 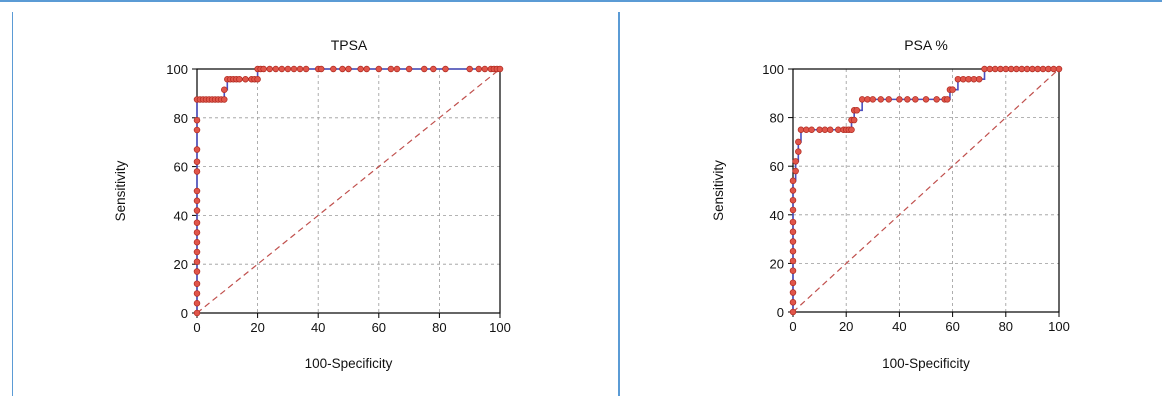 I want to click on x-tick-label: 40, so click(x=899, y=326).